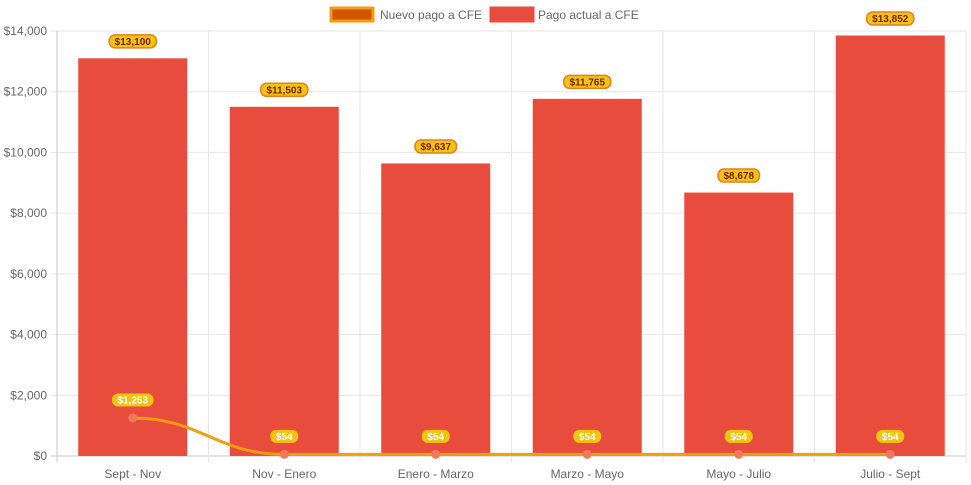 The width and height of the screenshot is (971, 485). I want to click on bar-data-label: $13,100, so click(133, 41).